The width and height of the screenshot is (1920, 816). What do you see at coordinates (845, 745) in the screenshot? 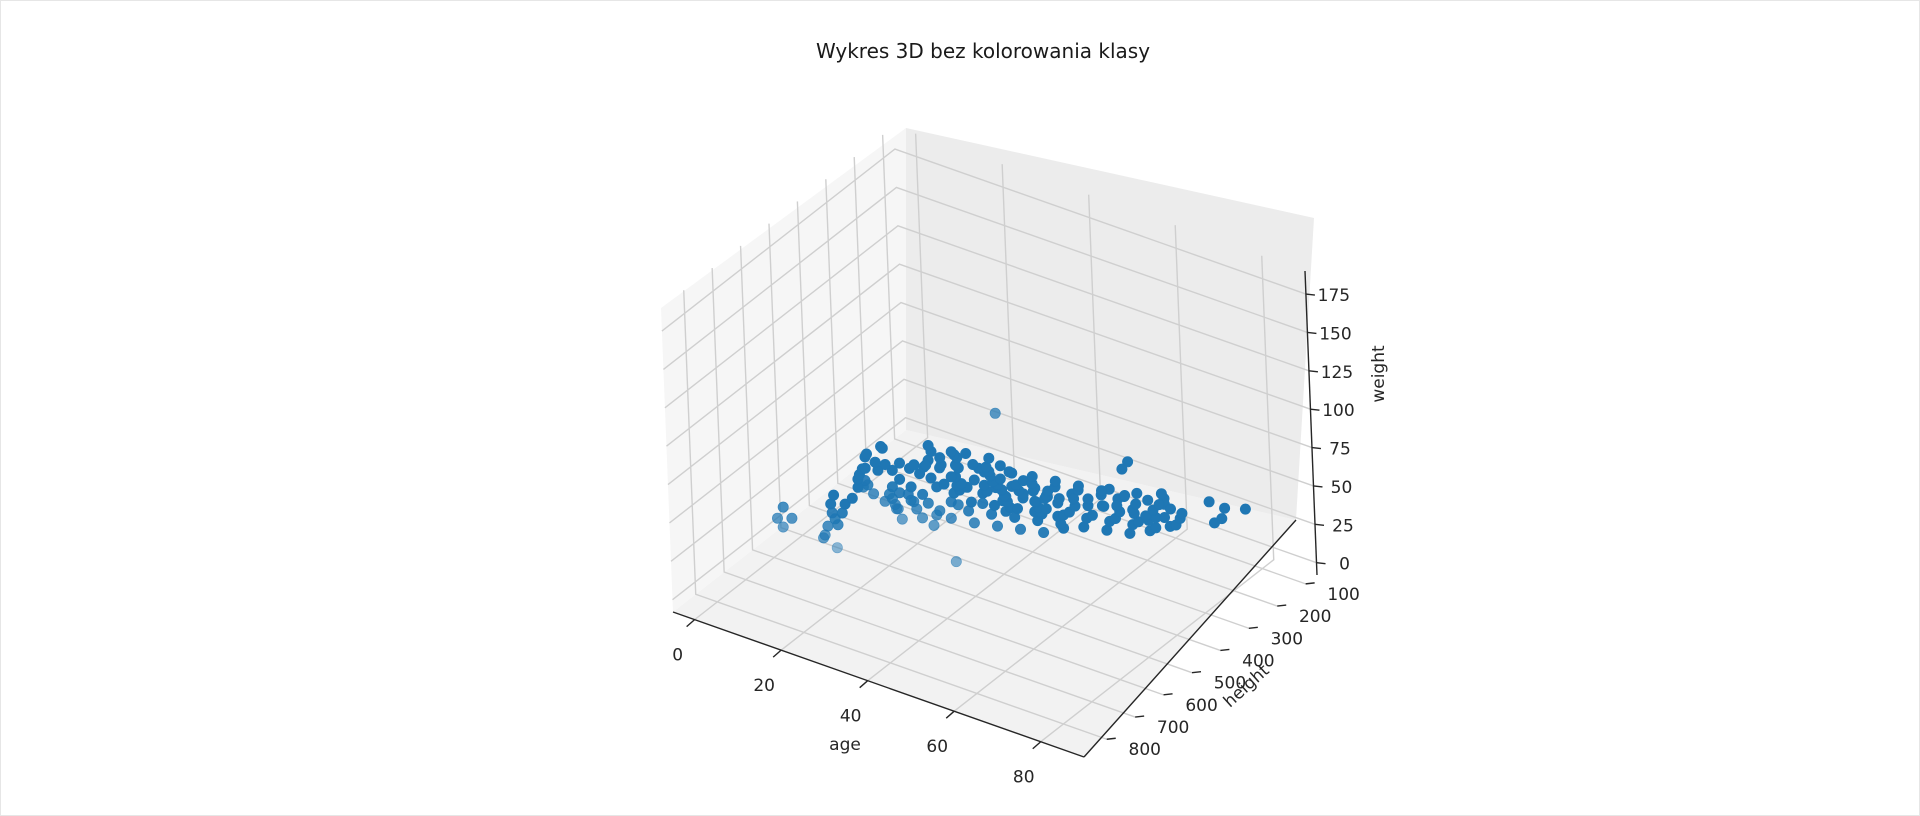
I see `x-axis-label: age` at bounding box center [845, 745].